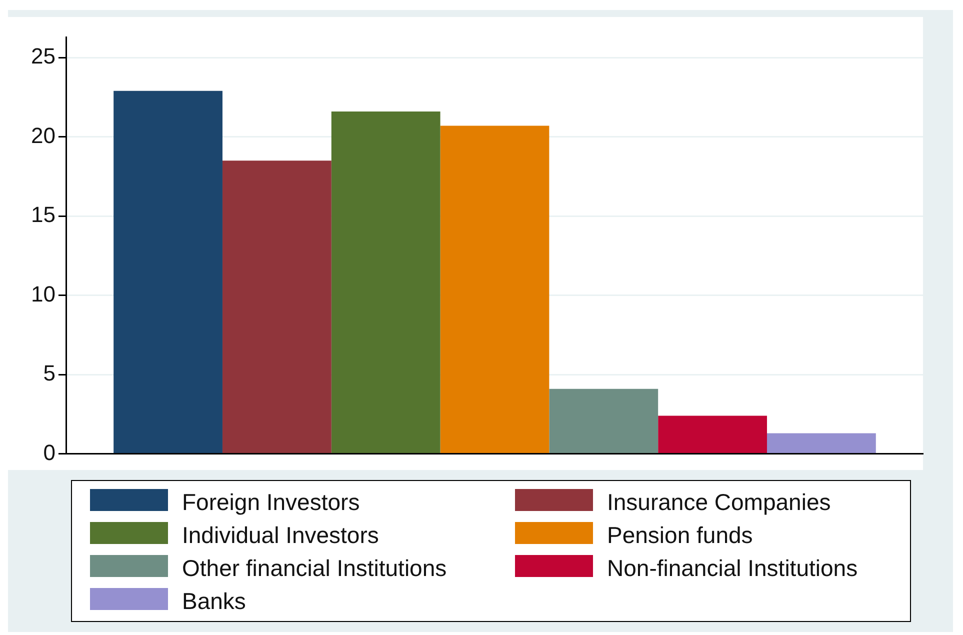 Image resolution: width=963 pixels, height=635 pixels. Describe the element at coordinates (732, 568) in the screenshot. I see `legend-label: Non-financial Institutions` at that location.